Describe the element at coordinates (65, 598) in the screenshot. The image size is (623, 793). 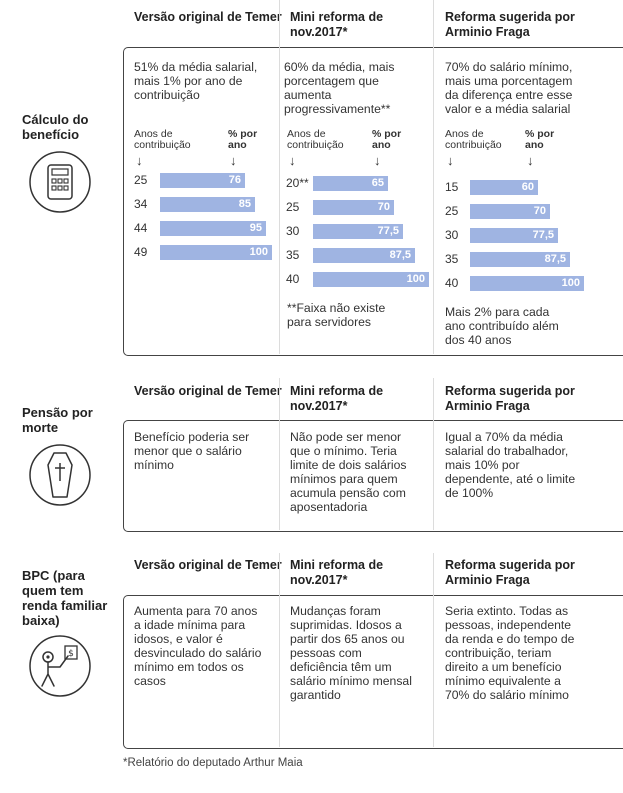
I see `section-label-bpc: BPC (para quem tem renda familiar baixa)` at that location.